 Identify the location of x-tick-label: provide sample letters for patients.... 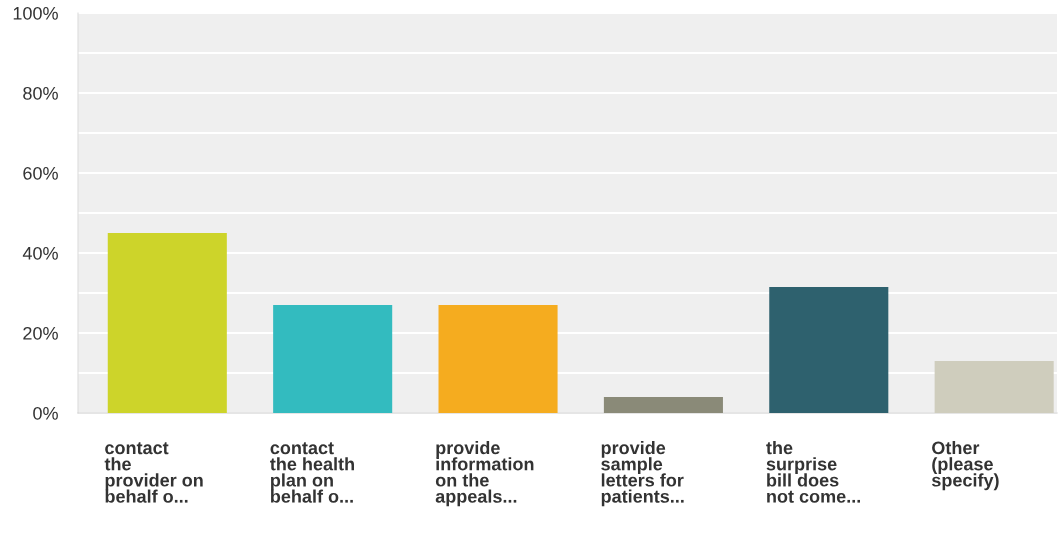
(642, 474).